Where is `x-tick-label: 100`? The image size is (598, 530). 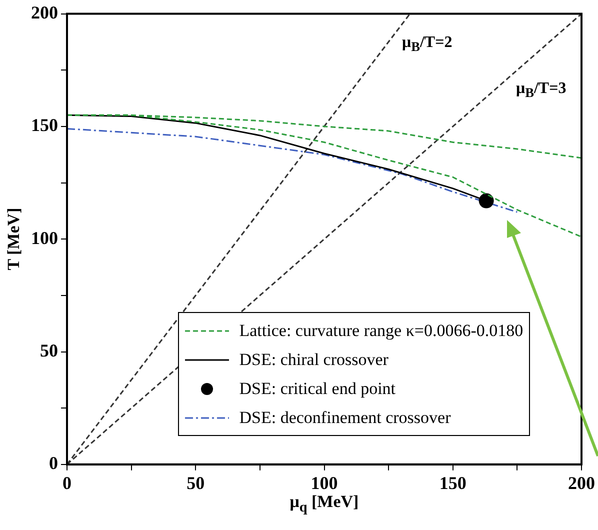
x-tick-label: 100 is located at coordinates (324, 482).